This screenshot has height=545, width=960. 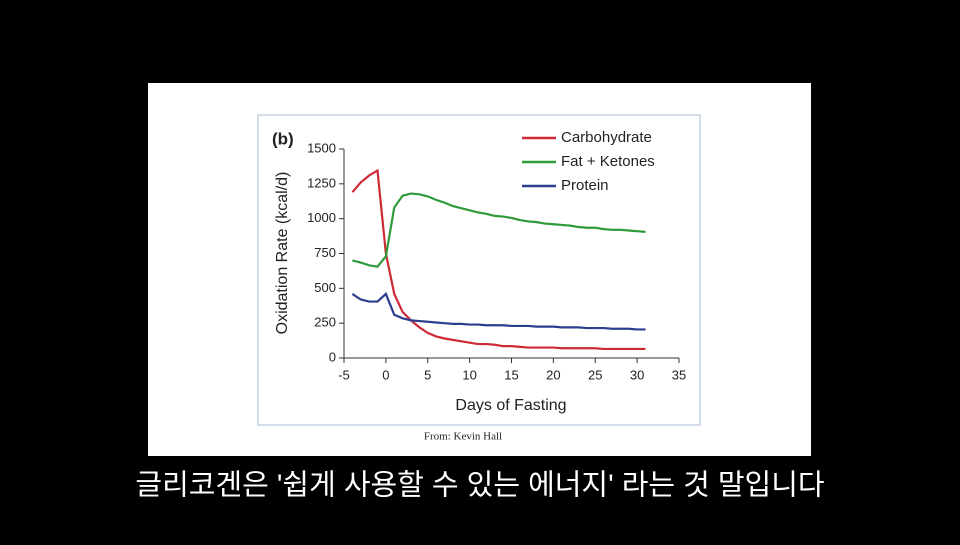 I want to click on y-tick-label: 750, so click(x=325, y=252).